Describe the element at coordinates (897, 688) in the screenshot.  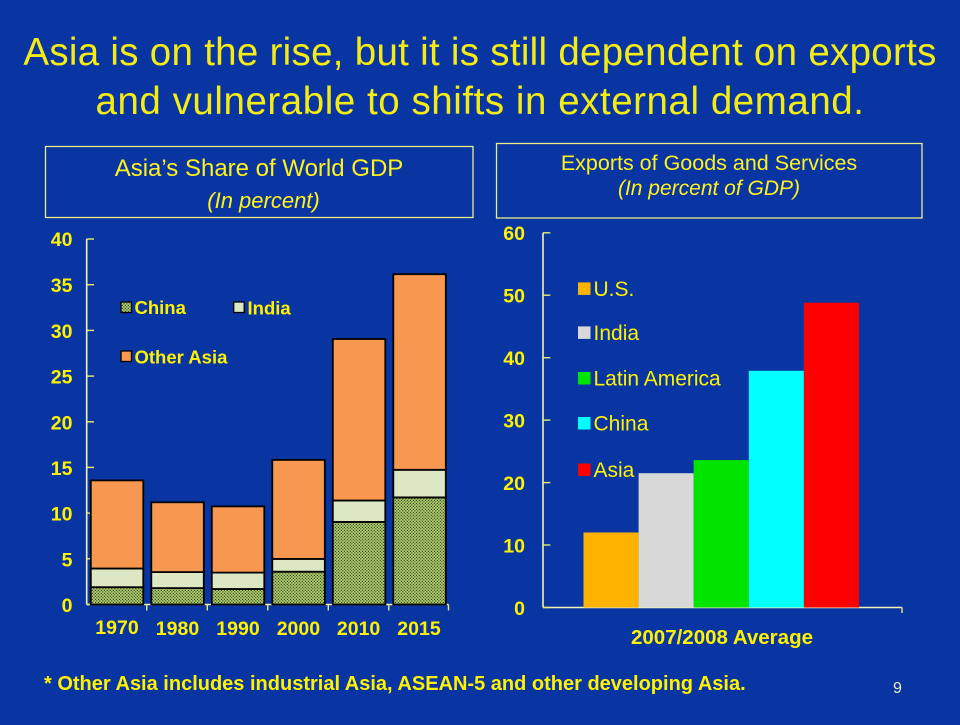
I see `svg-text: 9` at that location.